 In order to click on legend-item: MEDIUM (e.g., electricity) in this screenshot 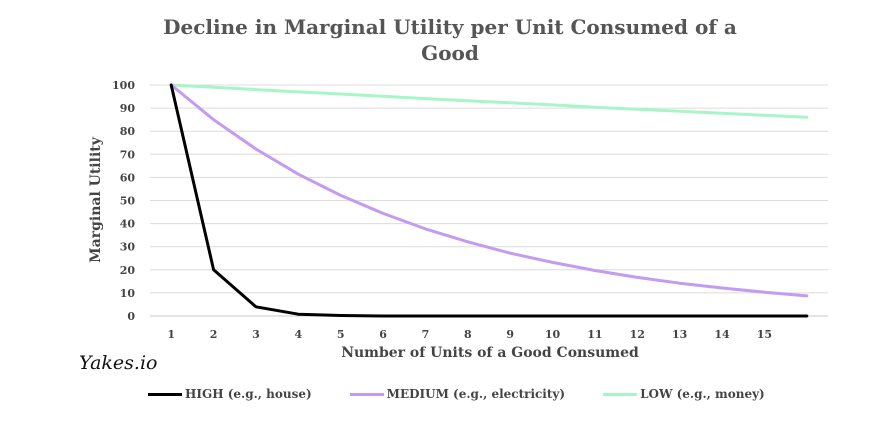, I will do `click(457, 394)`.